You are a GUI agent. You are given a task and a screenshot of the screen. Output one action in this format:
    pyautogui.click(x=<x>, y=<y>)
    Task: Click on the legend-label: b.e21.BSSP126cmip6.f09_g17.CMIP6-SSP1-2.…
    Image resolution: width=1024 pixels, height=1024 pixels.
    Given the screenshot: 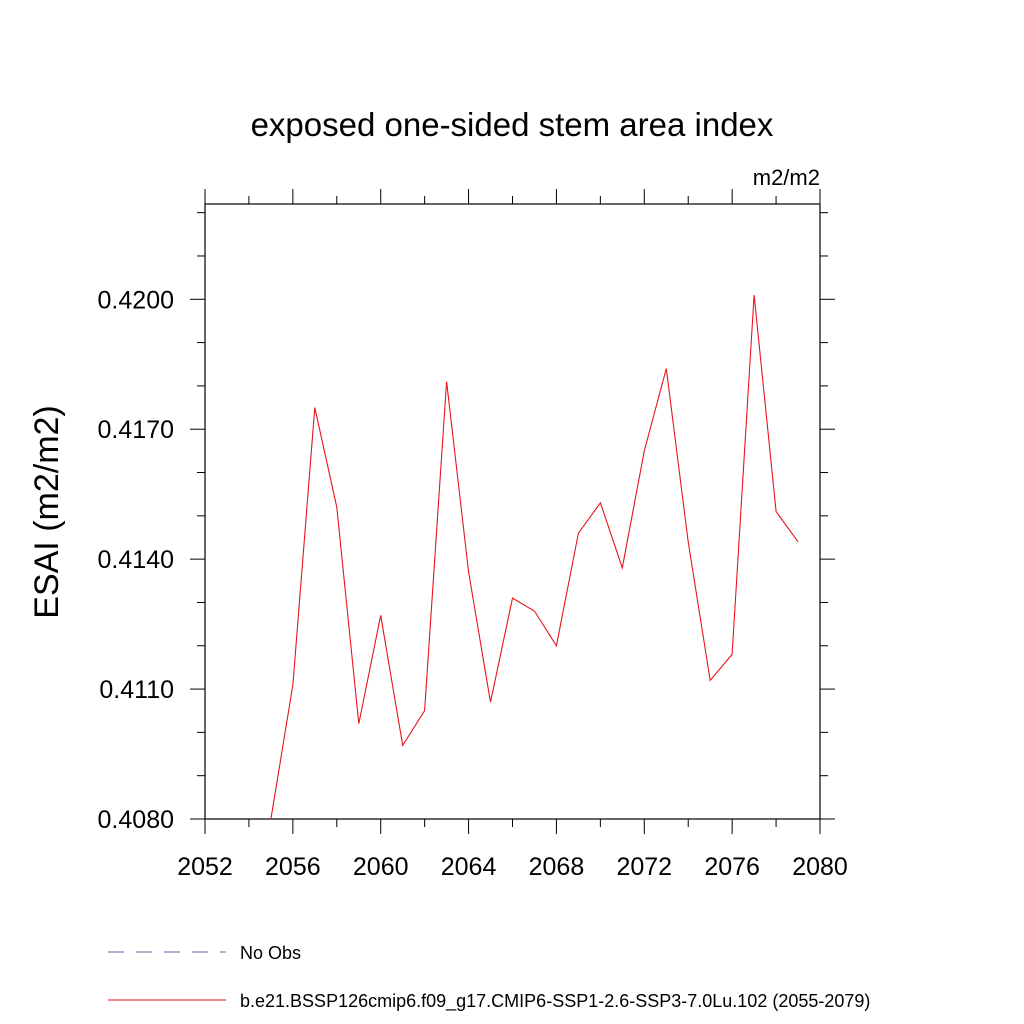 What is the action you would take?
    pyautogui.click(x=555, y=1001)
    